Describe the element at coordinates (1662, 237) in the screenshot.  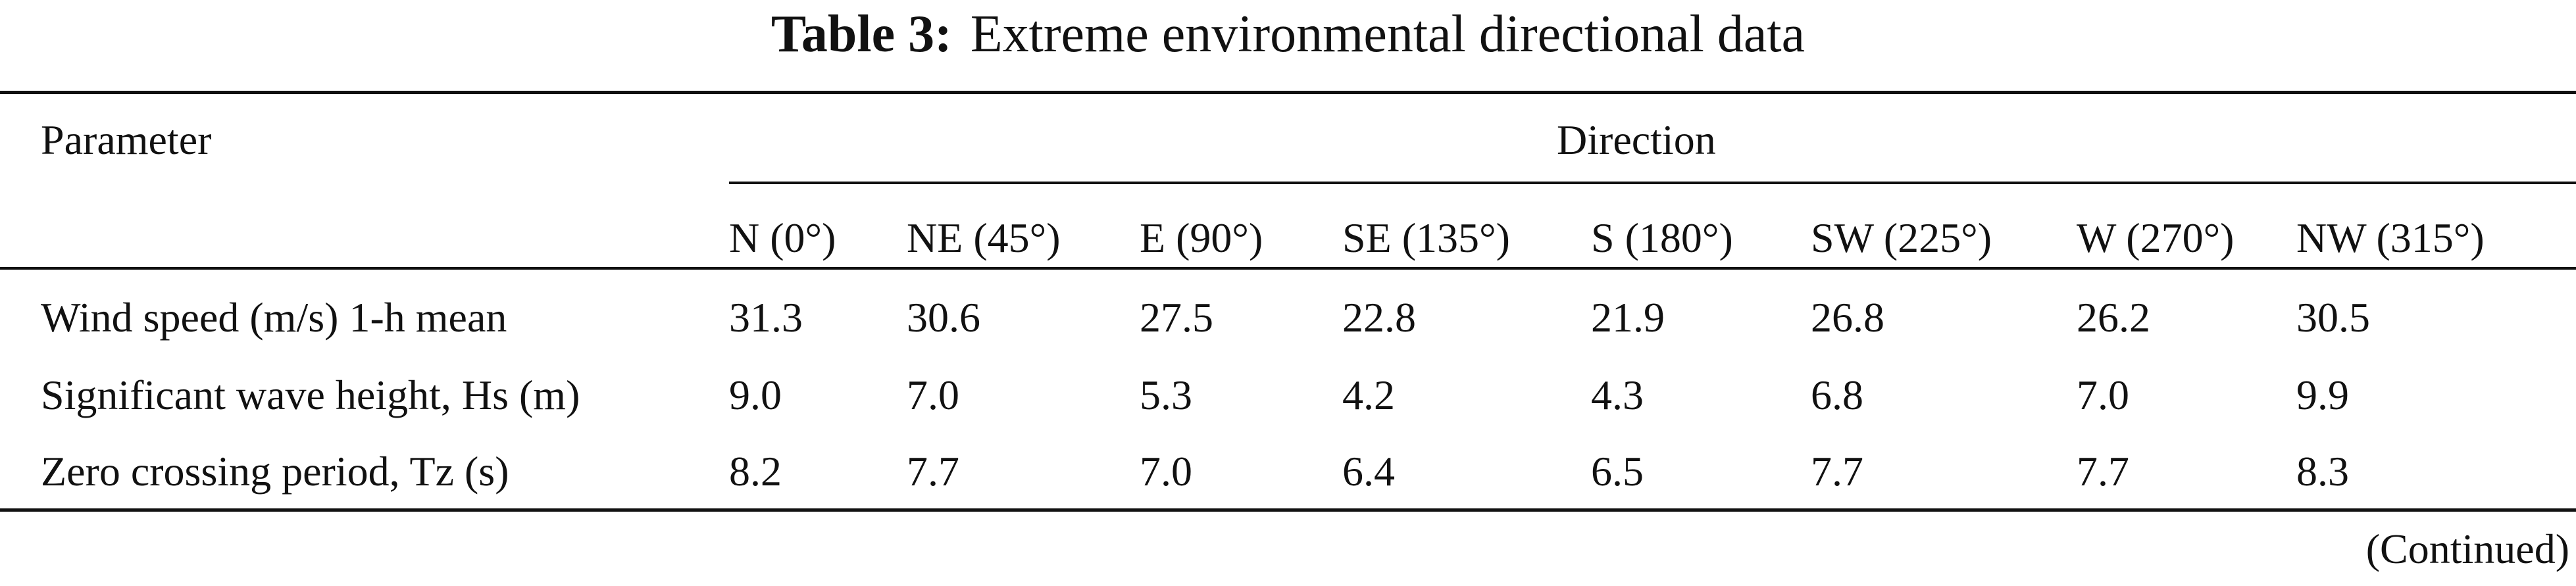
I see `direction-column-header: S (180°)` at that location.